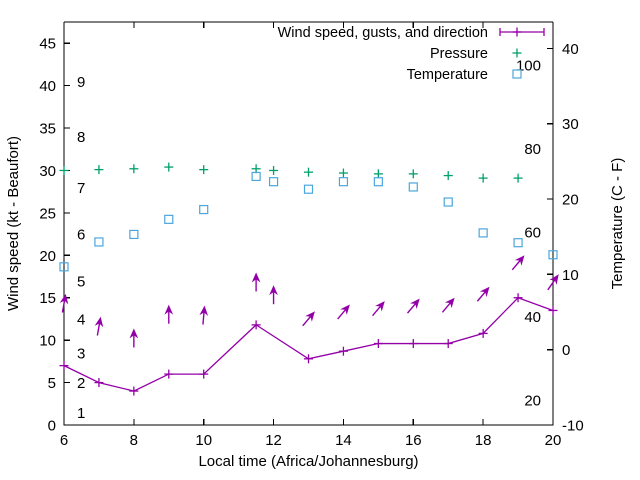 This screenshot has height=480, width=640. What do you see at coordinates (47, 171) in the screenshot?
I see `y-axis-tick-label: 30` at bounding box center [47, 171].